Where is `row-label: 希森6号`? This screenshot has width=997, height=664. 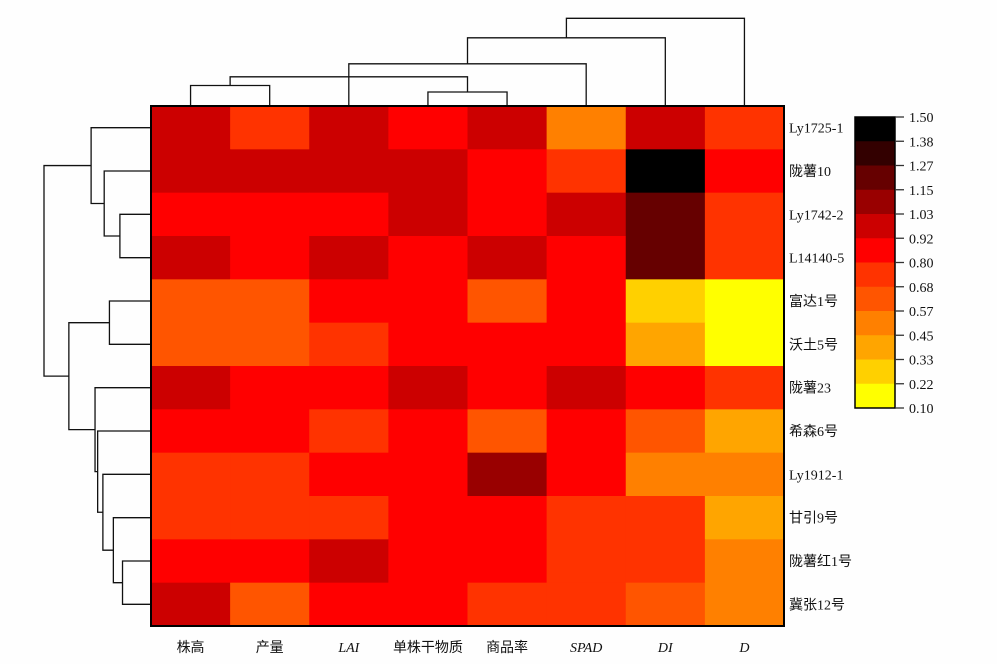 row-label: 希森6号 is located at coordinates (813, 432).